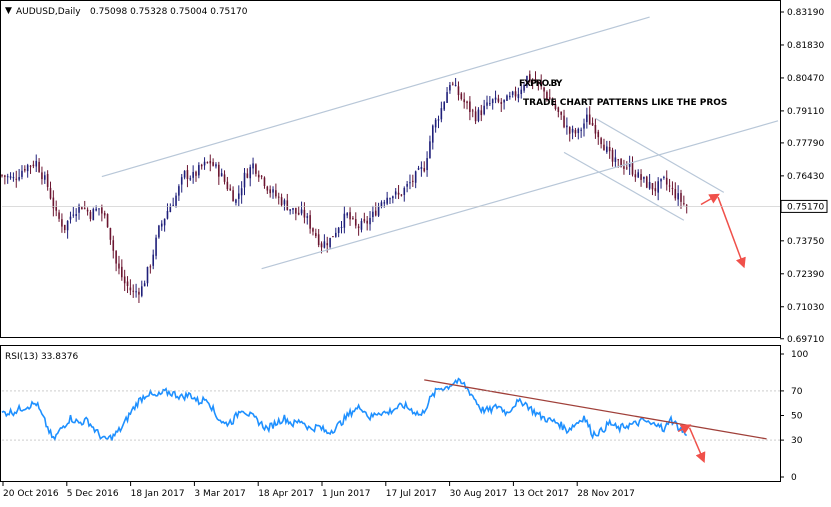 The width and height of the screenshot is (831, 507). What do you see at coordinates (158, 494) in the screenshot?
I see `date-tick-label: 18 Jan 2017` at bounding box center [158, 494].